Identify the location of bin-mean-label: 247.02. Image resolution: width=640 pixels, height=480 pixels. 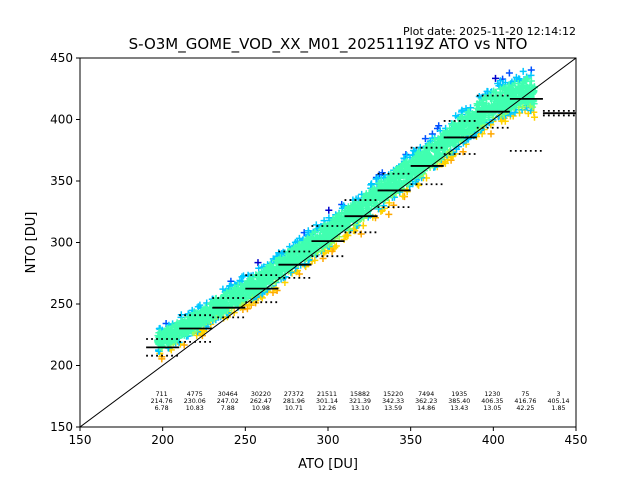
(228, 401).